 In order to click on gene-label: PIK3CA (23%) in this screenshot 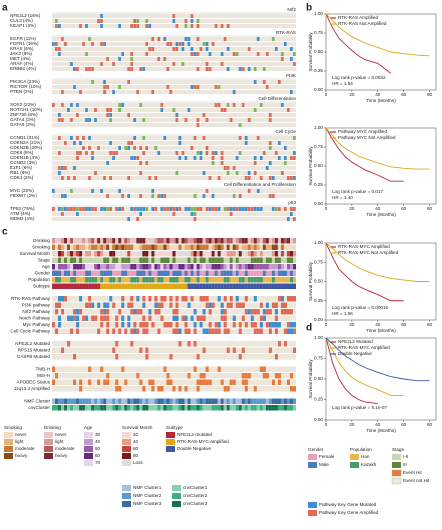, I will do `click(25, 81)`.